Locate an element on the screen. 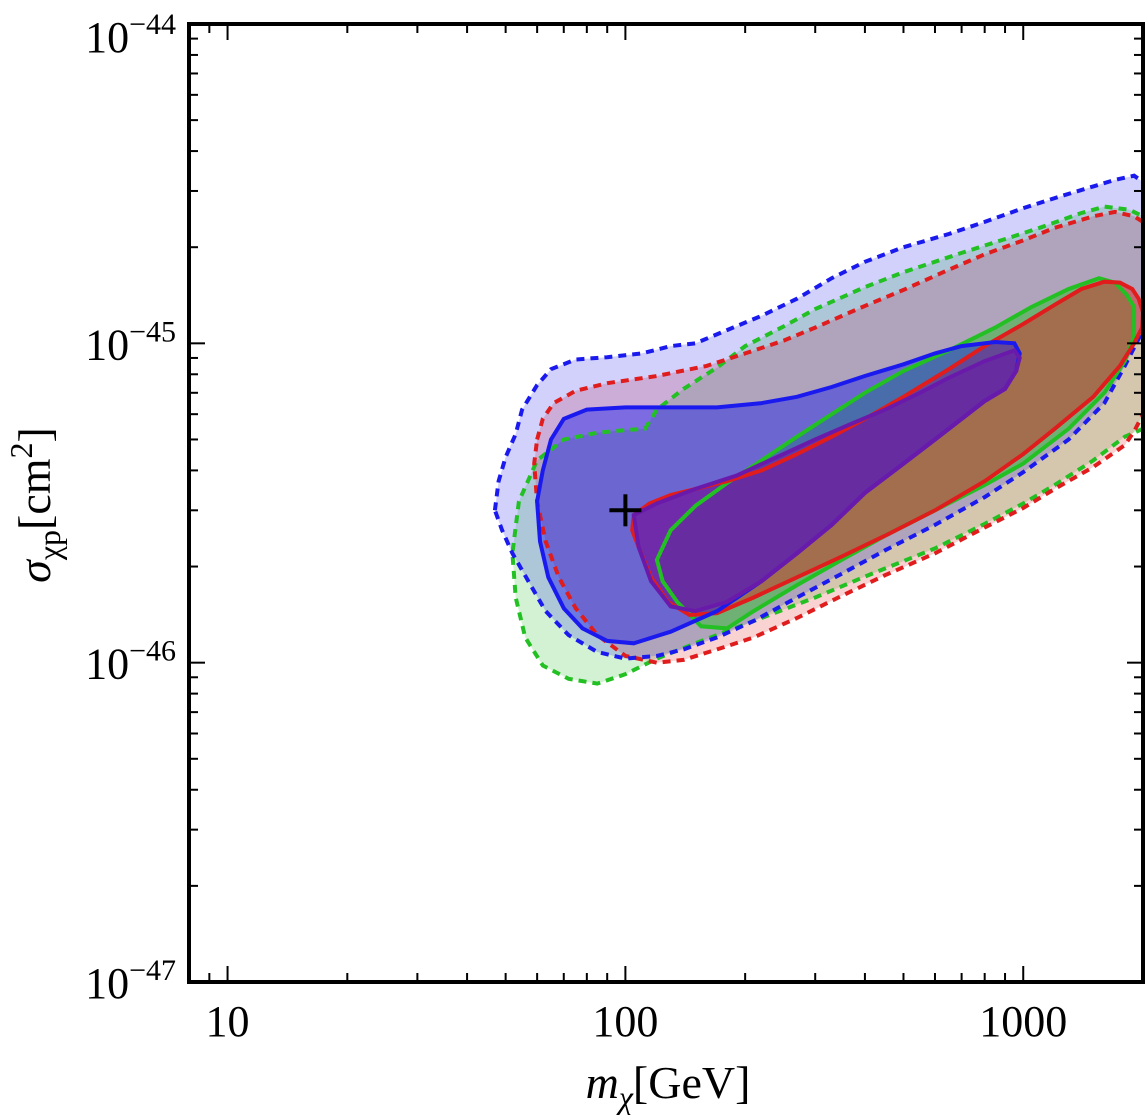  x-axis-title: mχ[GeV] is located at coordinates (668, 1086).